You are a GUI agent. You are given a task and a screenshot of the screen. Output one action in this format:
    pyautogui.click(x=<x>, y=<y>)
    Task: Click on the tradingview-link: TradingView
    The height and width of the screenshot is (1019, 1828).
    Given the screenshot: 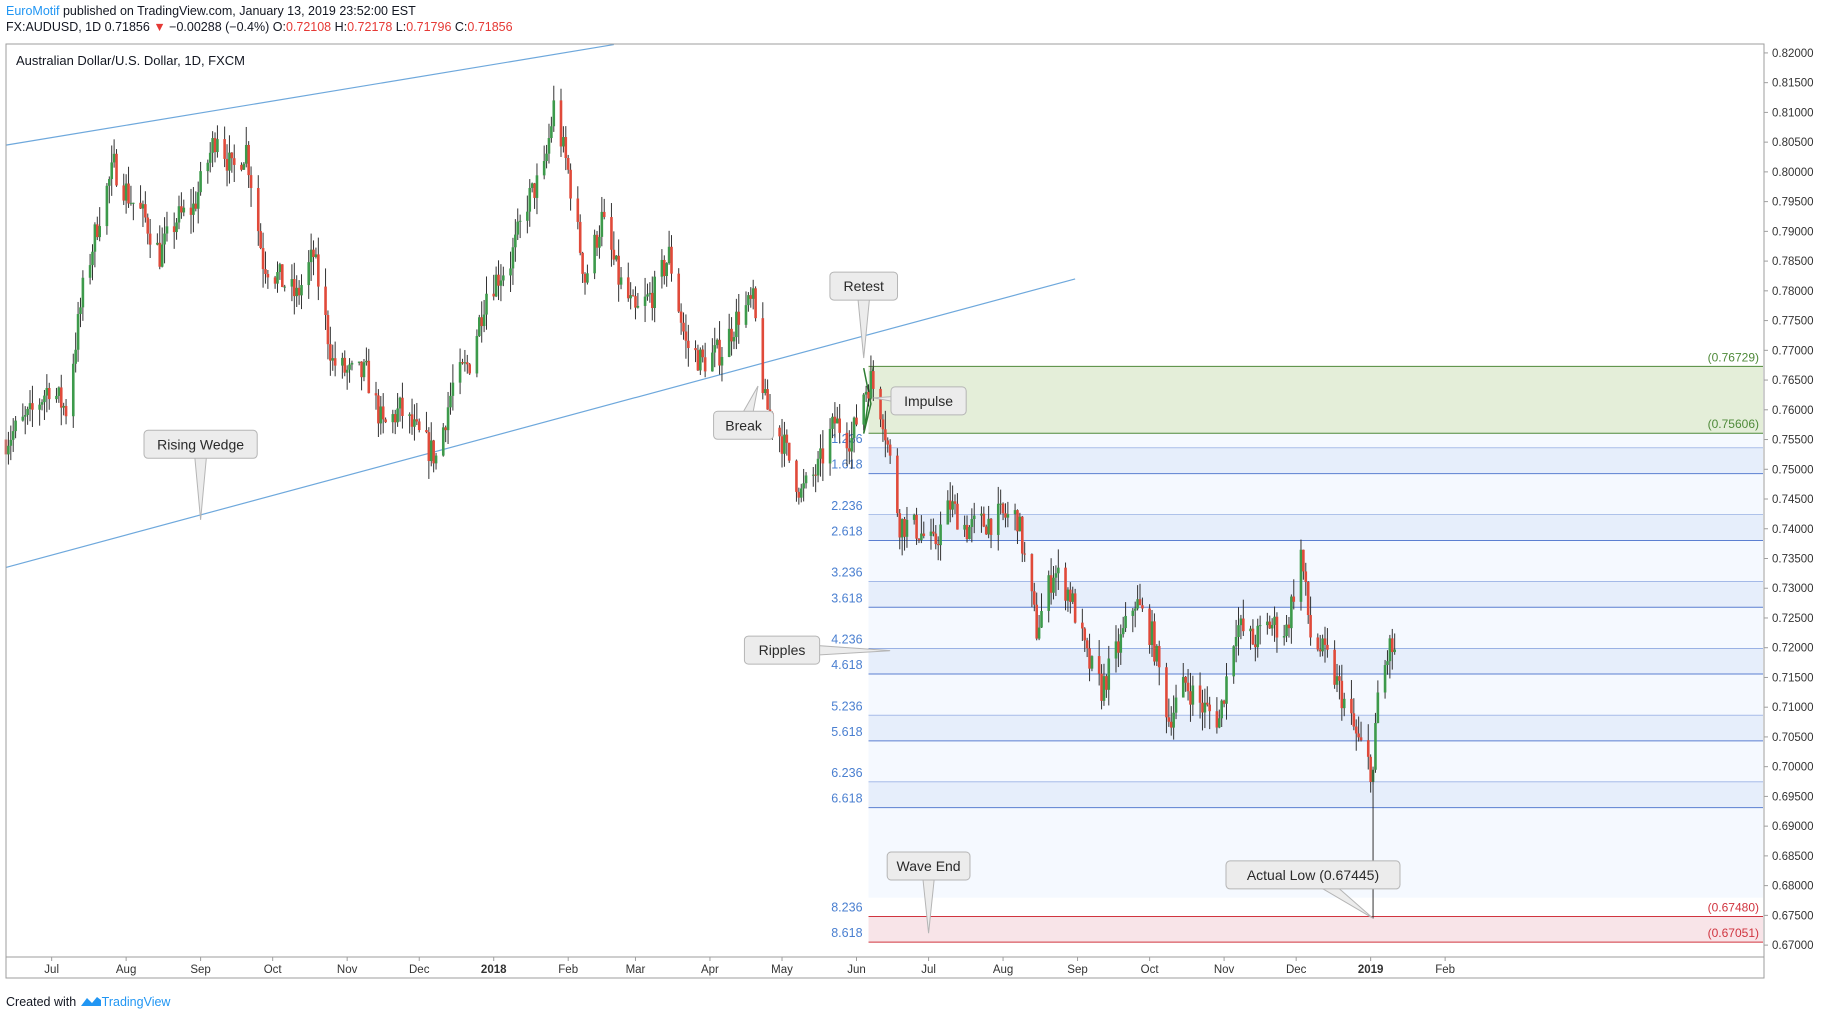 What is the action you would take?
    pyautogui.click(x=136, y=1002)
    